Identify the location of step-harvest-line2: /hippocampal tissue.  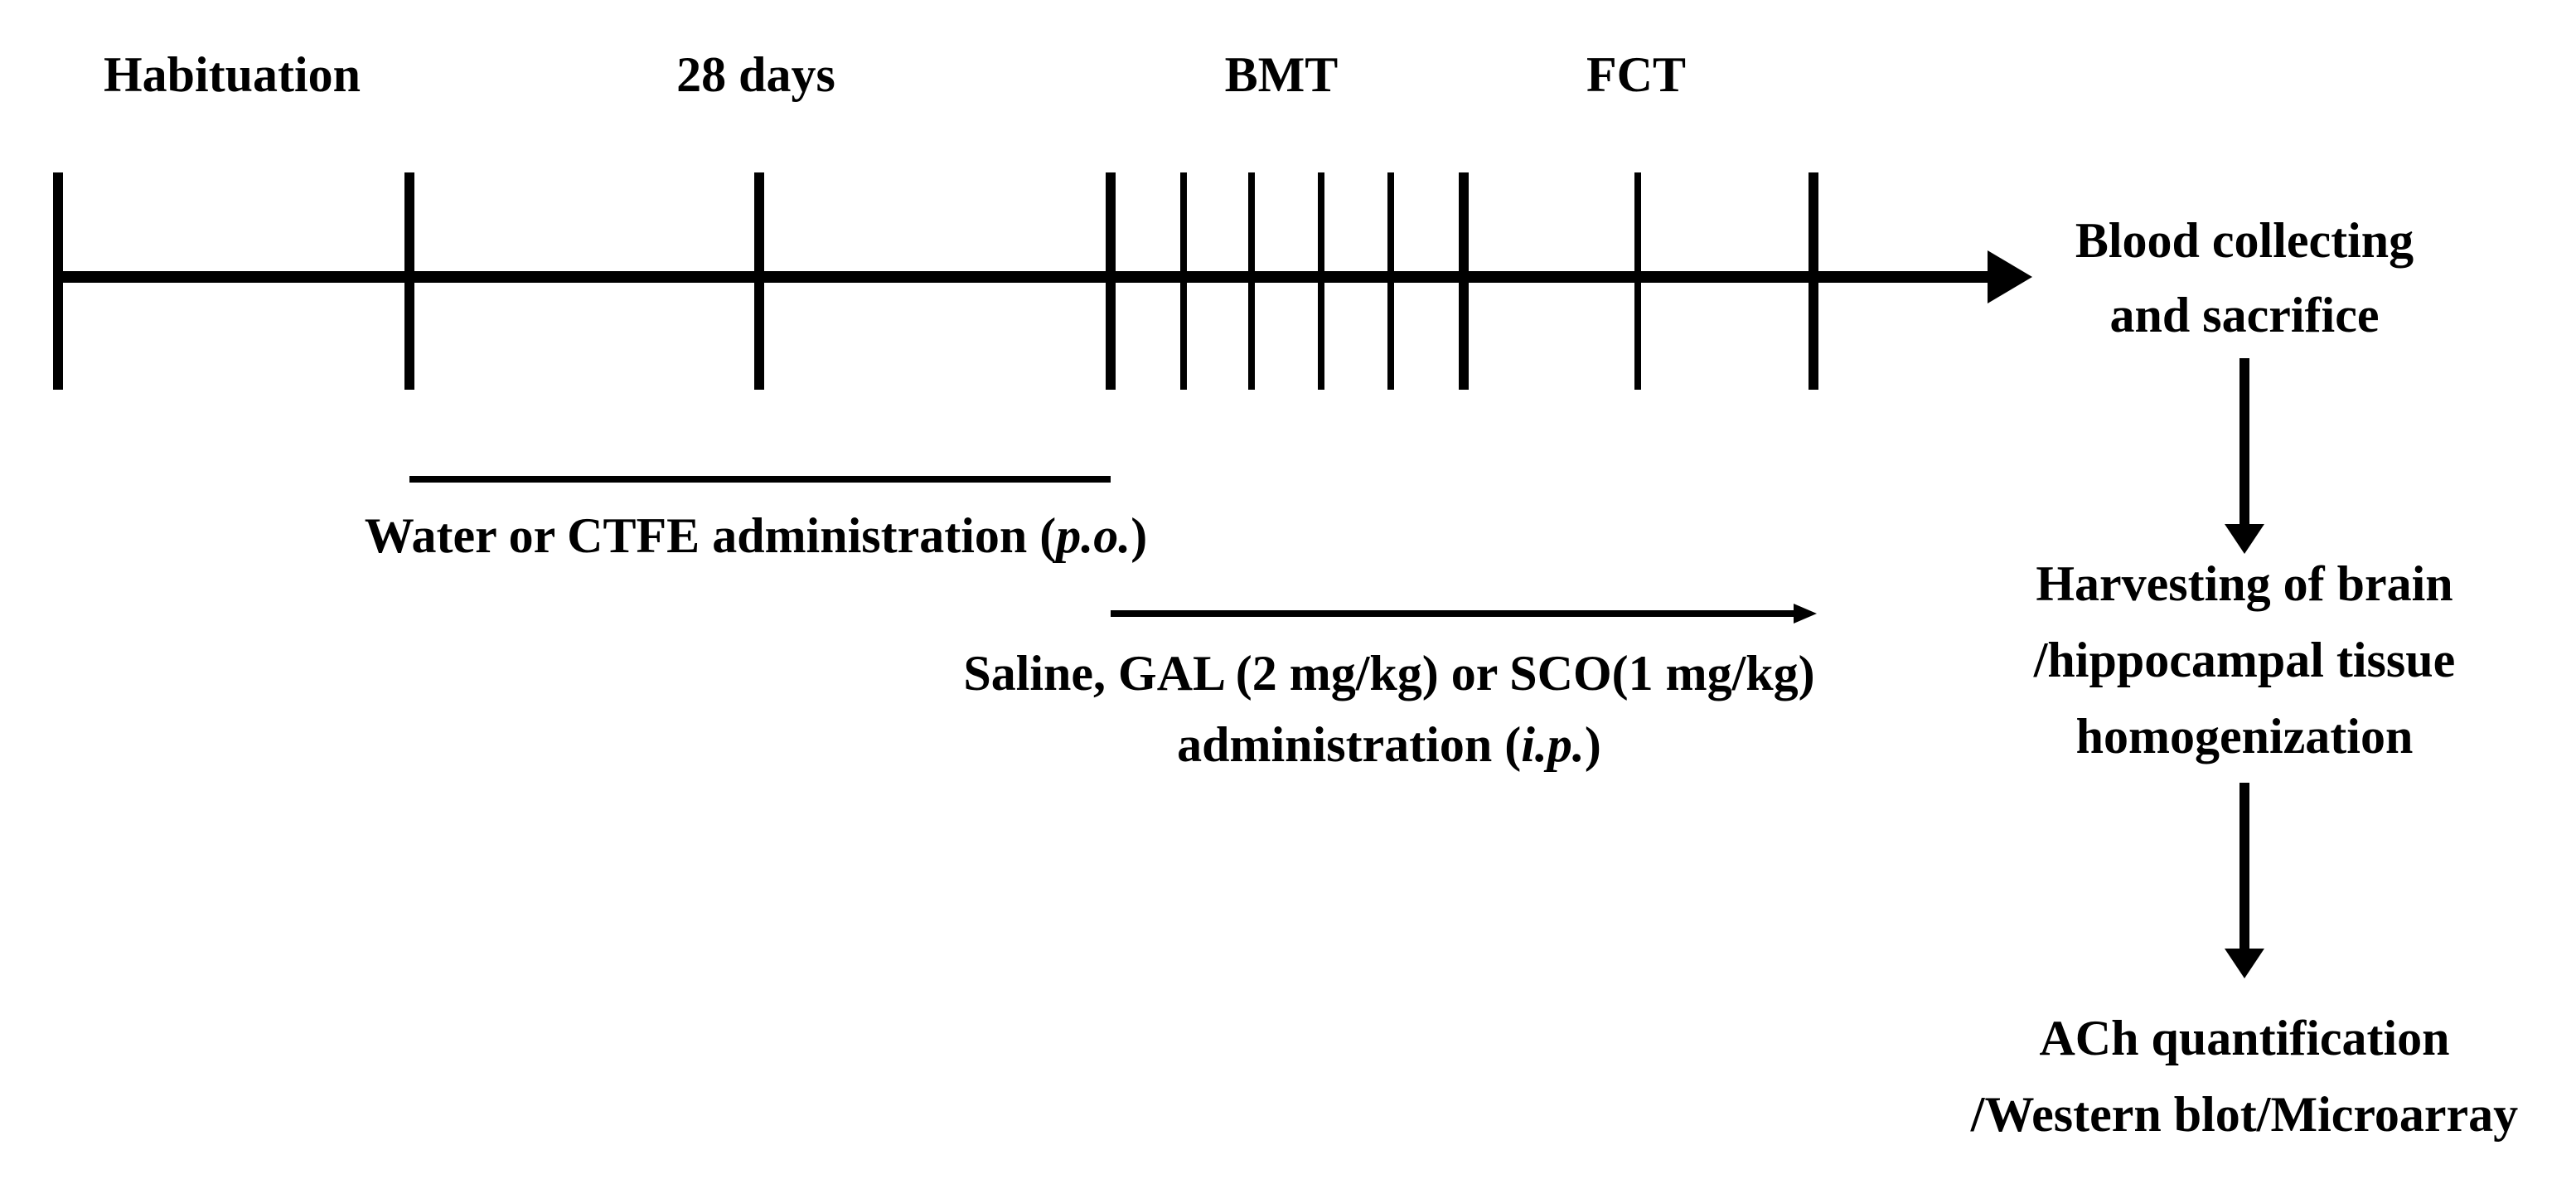
(2244, 660).